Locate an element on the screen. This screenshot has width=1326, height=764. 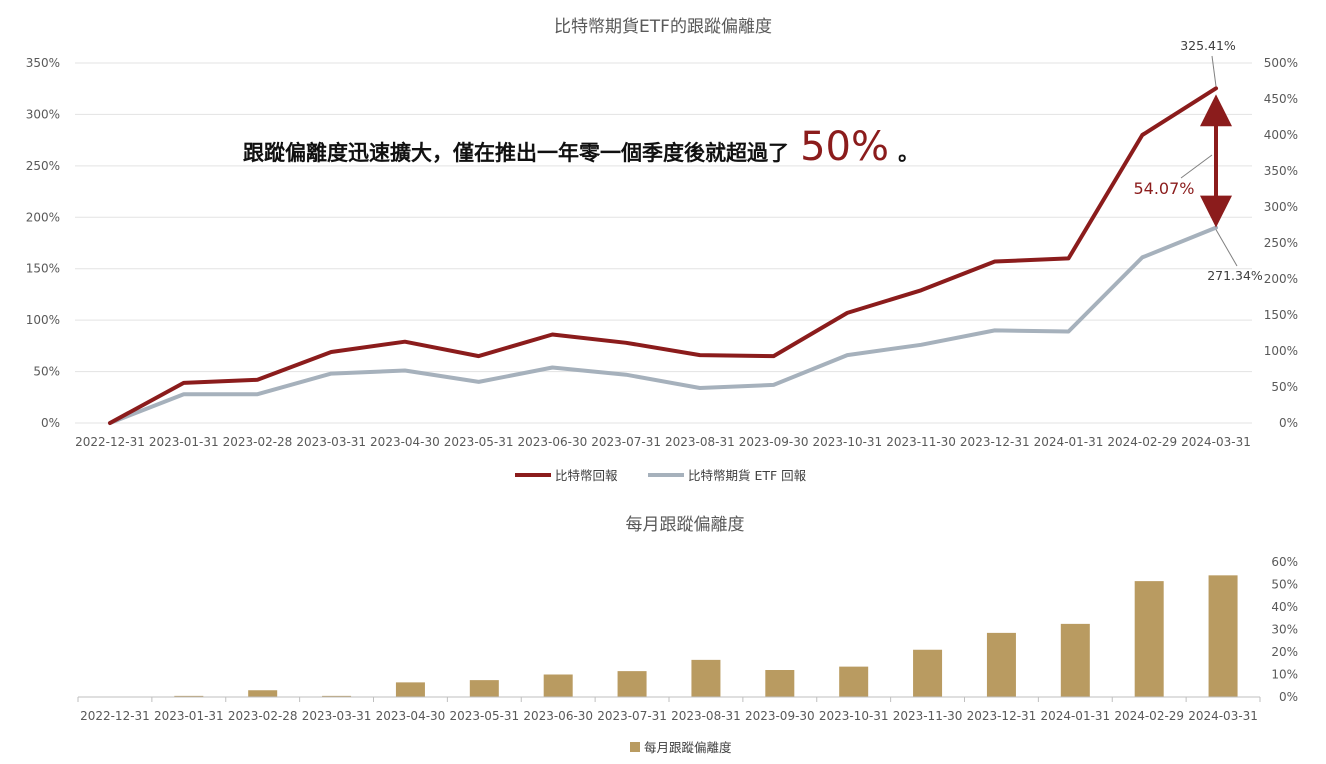
btc-end-leader-line is located at coordinates (1214, 71).